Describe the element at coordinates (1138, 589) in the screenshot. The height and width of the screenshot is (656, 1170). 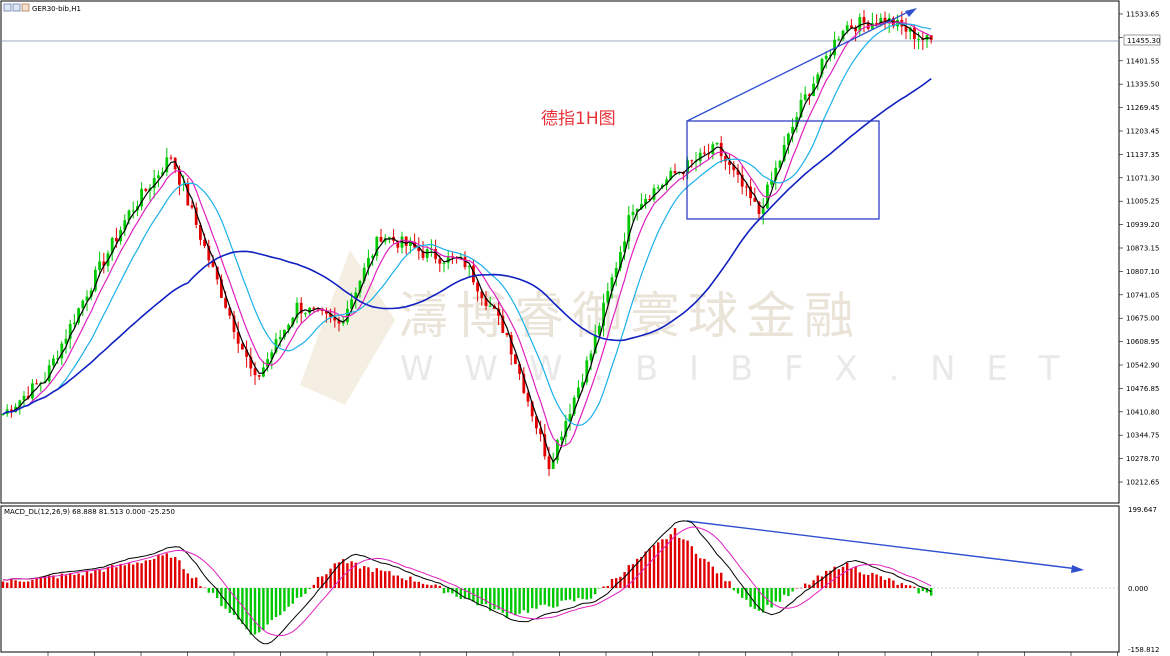
I see `macd-axis-zero: 0.000` at that location.